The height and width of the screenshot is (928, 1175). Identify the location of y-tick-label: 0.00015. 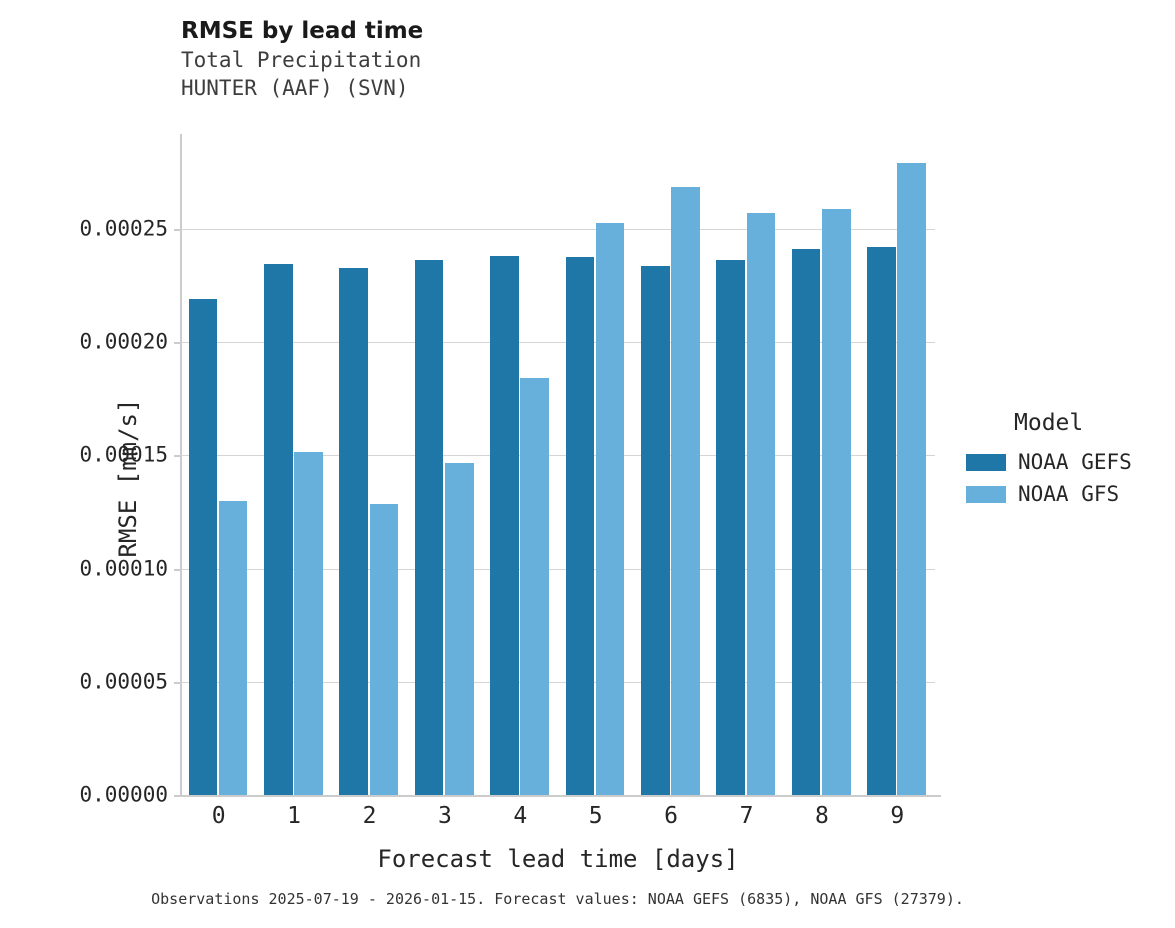
(123, 454).